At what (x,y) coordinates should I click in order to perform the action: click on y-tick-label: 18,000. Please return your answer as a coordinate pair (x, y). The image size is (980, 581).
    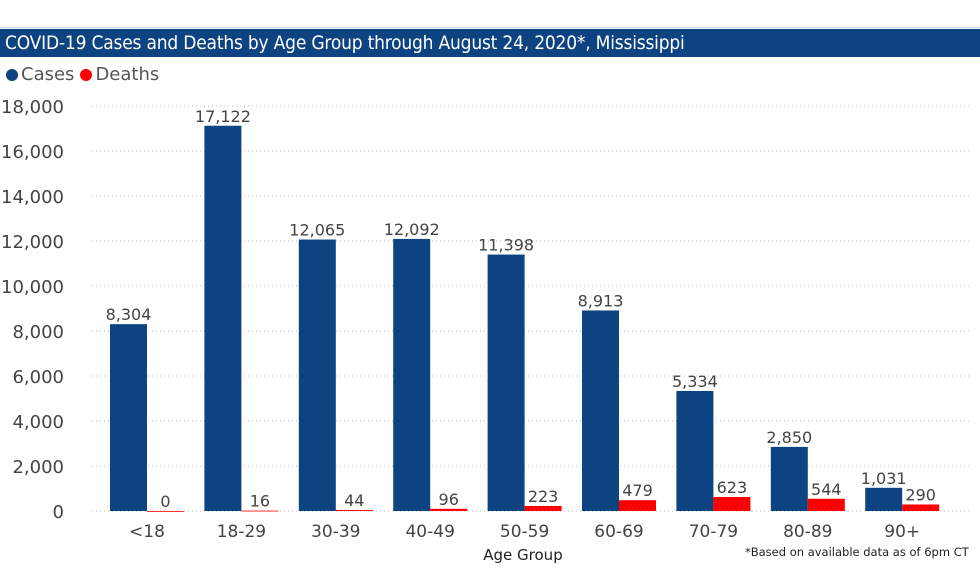
    Looking at the image, I should click on (32, 107).